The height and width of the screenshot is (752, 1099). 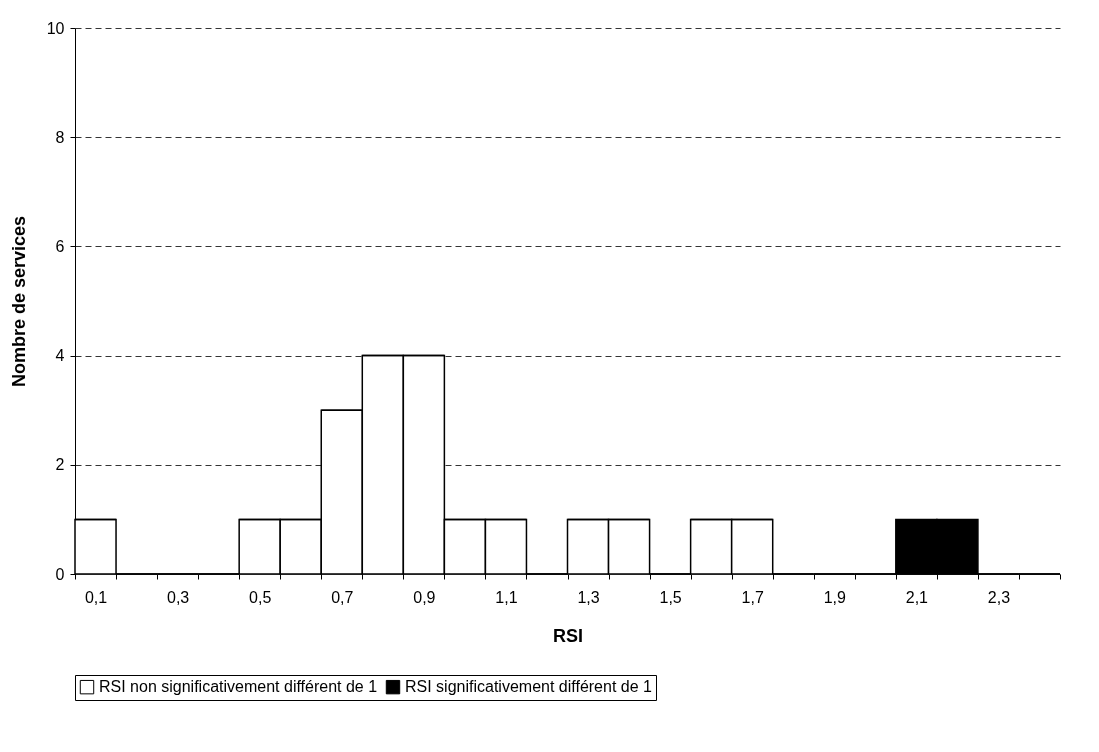 What do you see at coordinates (60, 465) in the screenshot?
I see `y-tick-label: 2` at bounding box center [60, 465].